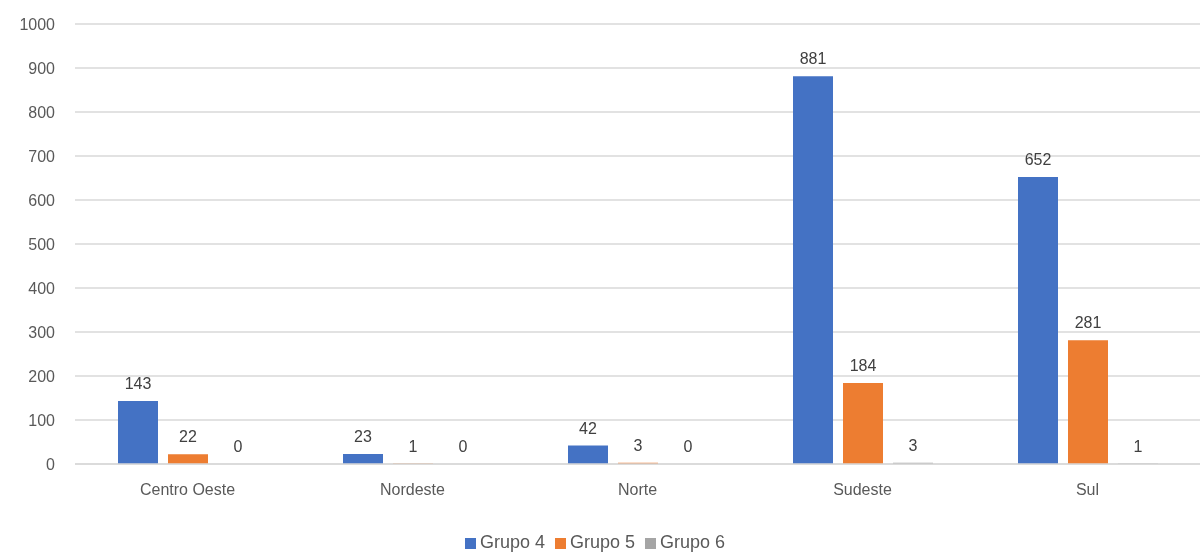  Describe the element at coordinates (413, 490) in the screenshot. I see `x-tick-label: Nordeste` at that location.